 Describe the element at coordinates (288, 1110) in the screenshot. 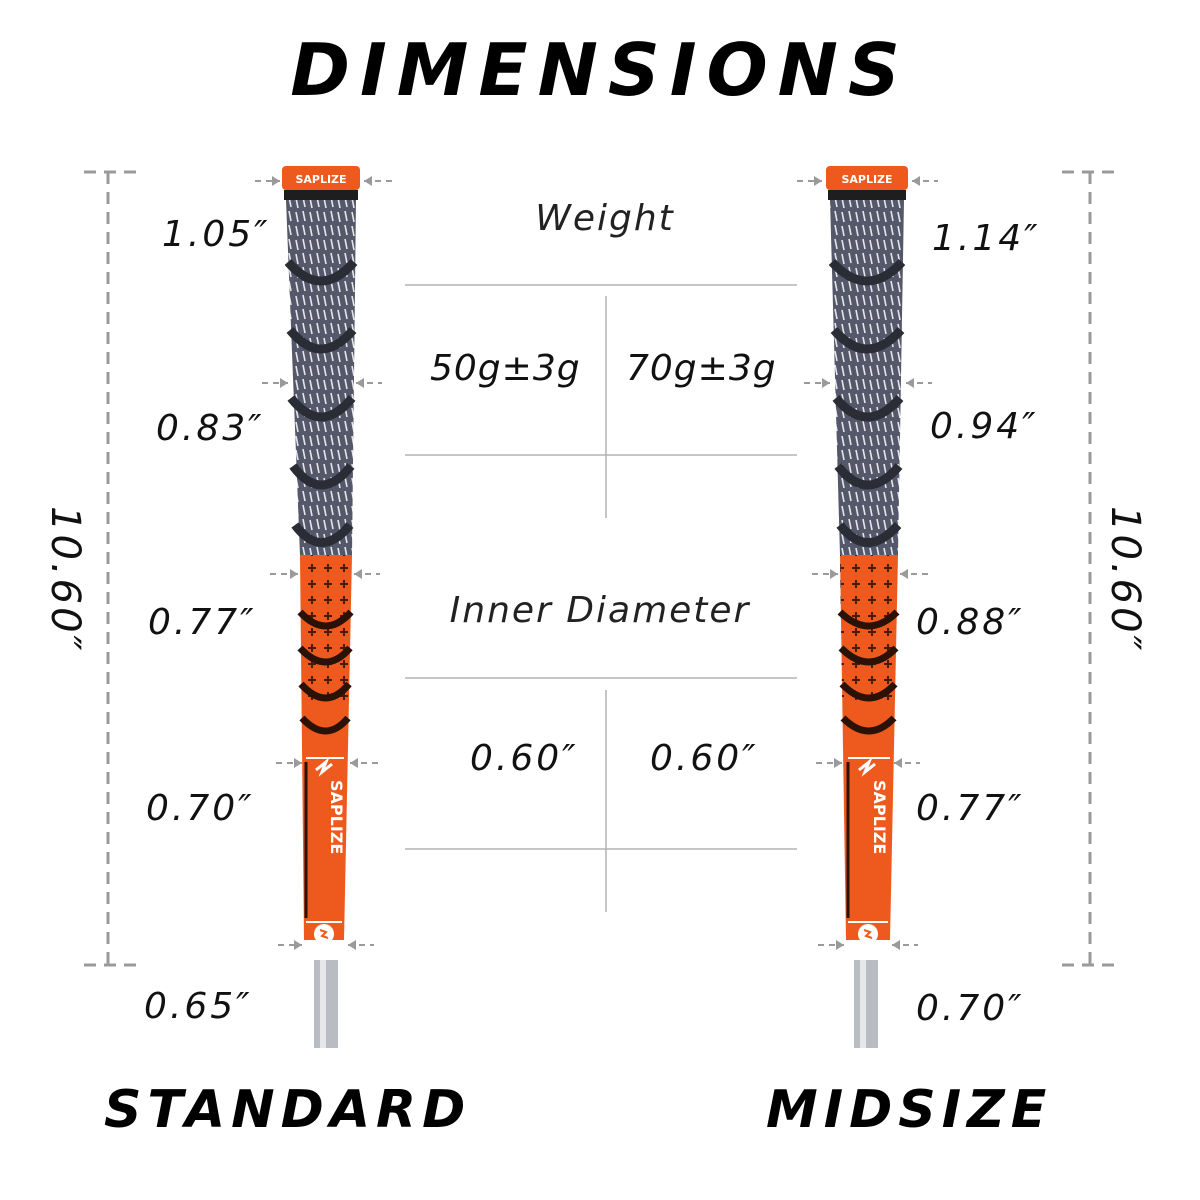

I see `standard-label: STANDARD` at that location.